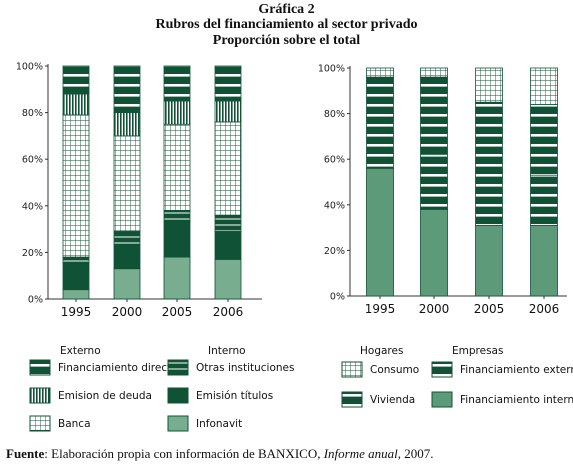 Image resolution: width=573 pixels, height=467 pixels. What do you see at coordinates (177, 278) in the screenshot?
I see `bar-segment-infonavit-2005` at bounding box center [177, 278].